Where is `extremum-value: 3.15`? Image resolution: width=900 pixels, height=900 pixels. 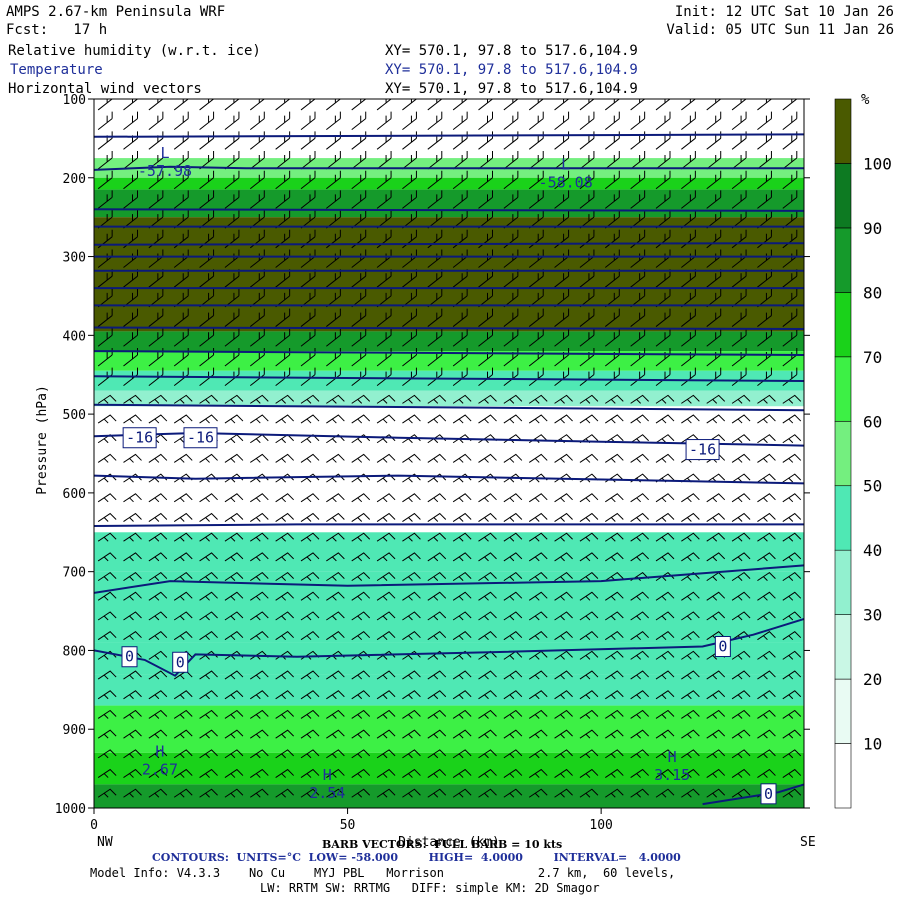
extremum-value: 3.15 is located at coordinates (672, 775).